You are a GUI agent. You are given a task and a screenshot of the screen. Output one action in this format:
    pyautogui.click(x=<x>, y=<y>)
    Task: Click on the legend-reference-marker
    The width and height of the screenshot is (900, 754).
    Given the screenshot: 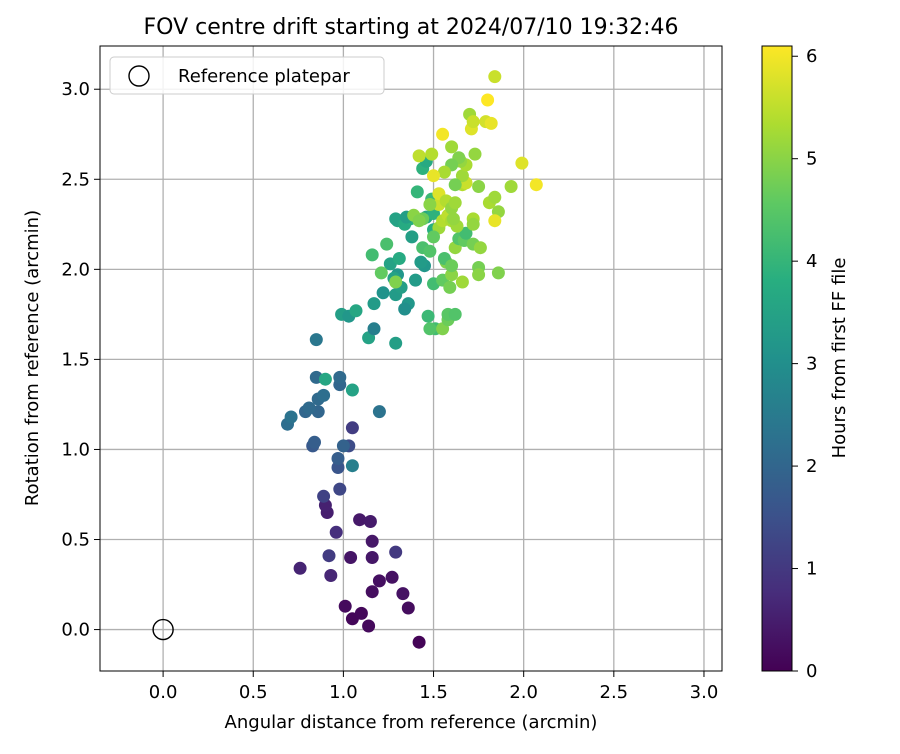 What is the action you would take?
    pyautogui.click(x=139, y=76)
    